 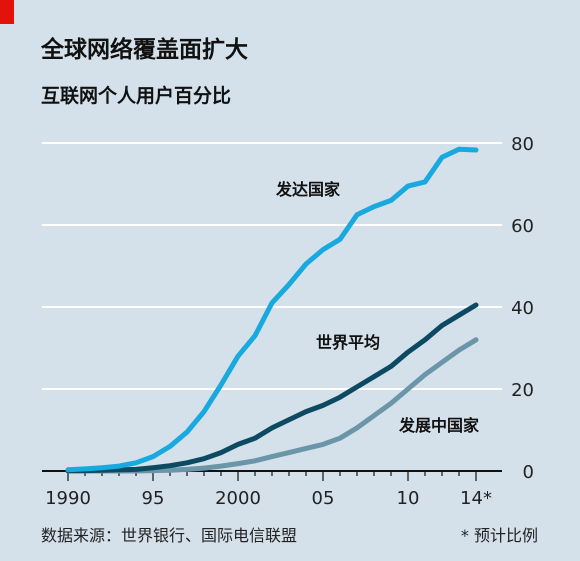 What do you see at coordinates (153, 498) in the screenshot?
I see `x-tick-label-95: 95` at bounding box center [153, 498].